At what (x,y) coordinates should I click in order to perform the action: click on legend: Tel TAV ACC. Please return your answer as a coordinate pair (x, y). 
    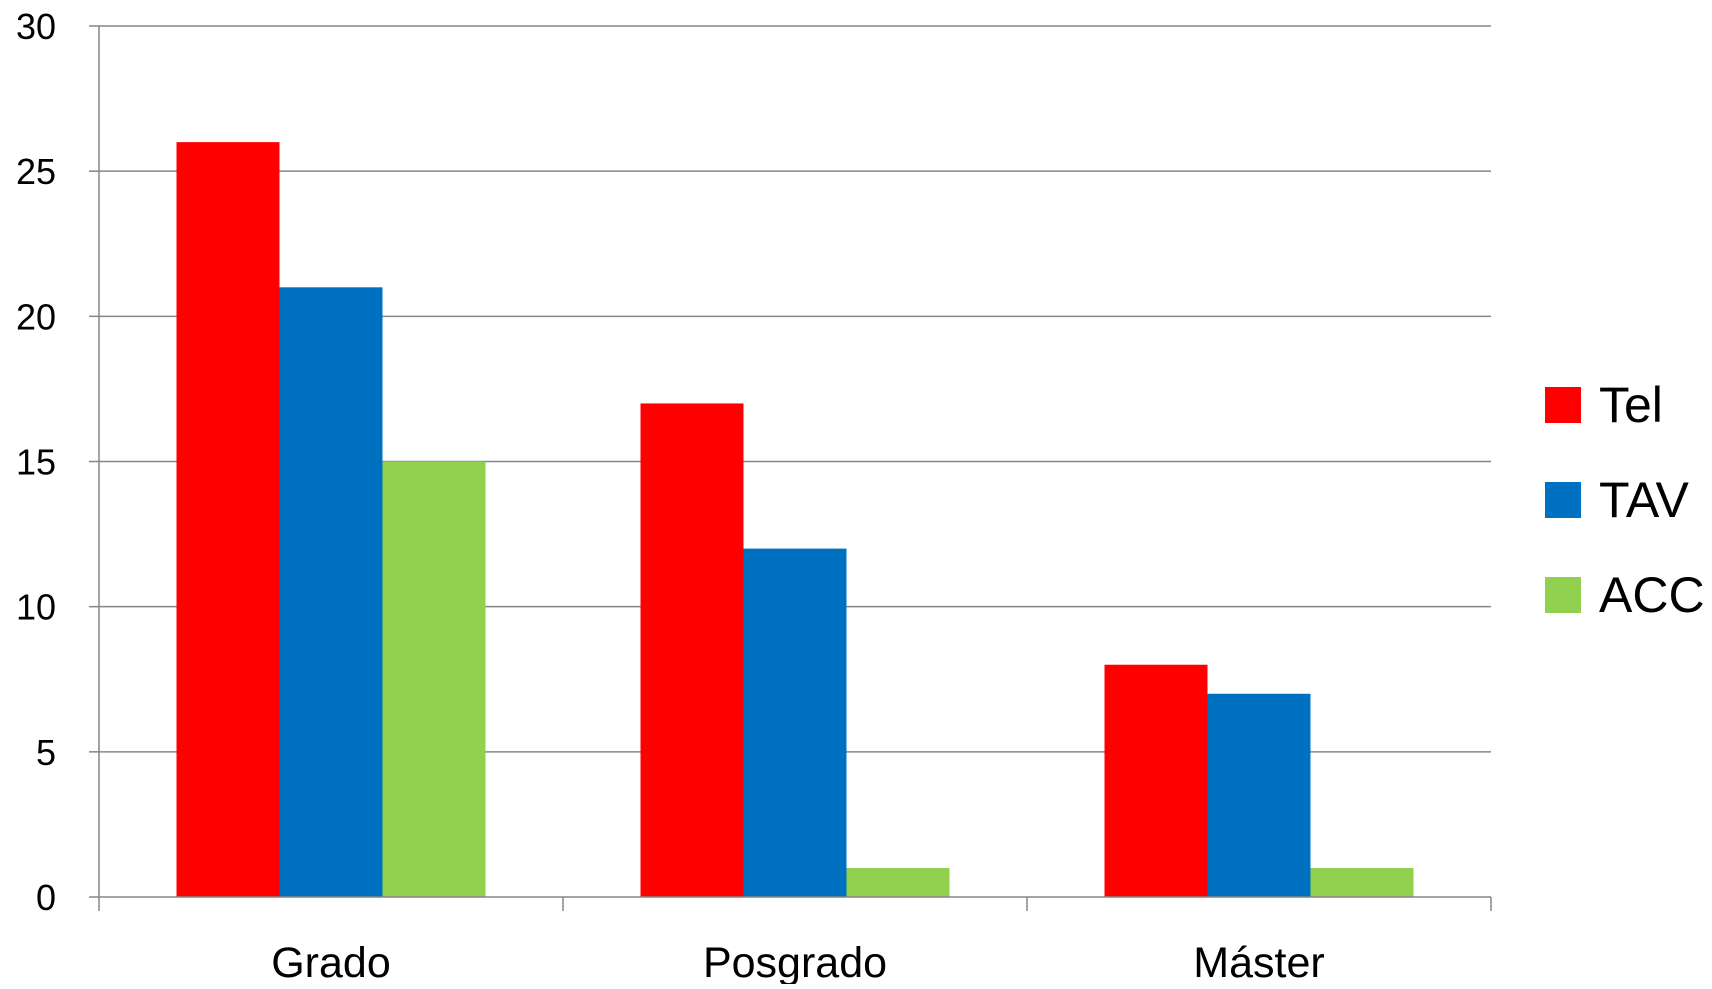
    Looking at the image, I should click on (1625, 500).